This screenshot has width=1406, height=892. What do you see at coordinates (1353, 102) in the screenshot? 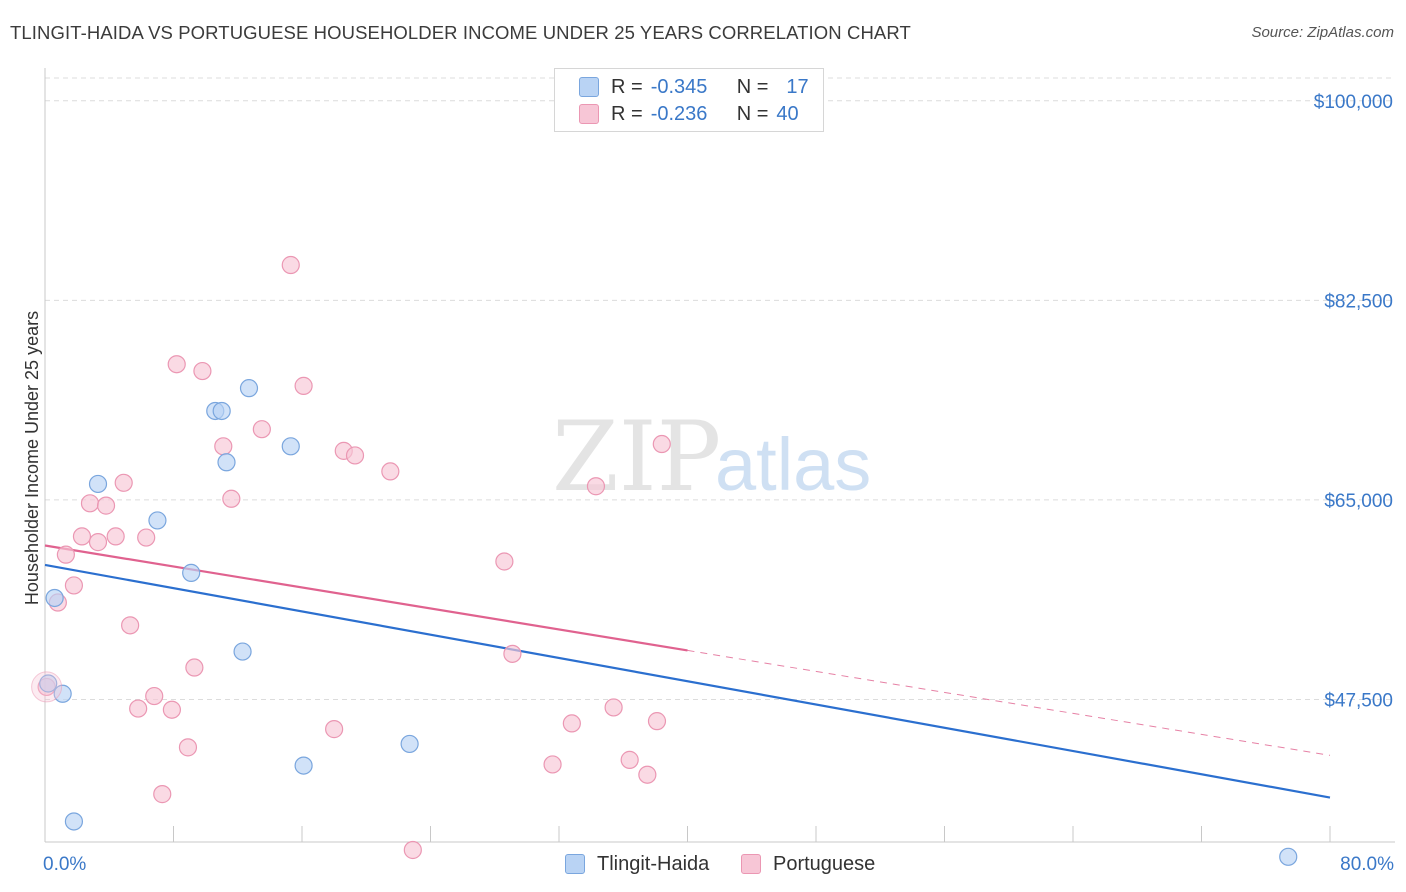
I see `y-tick-label: $100,000` at bounding box center [1353, 102].